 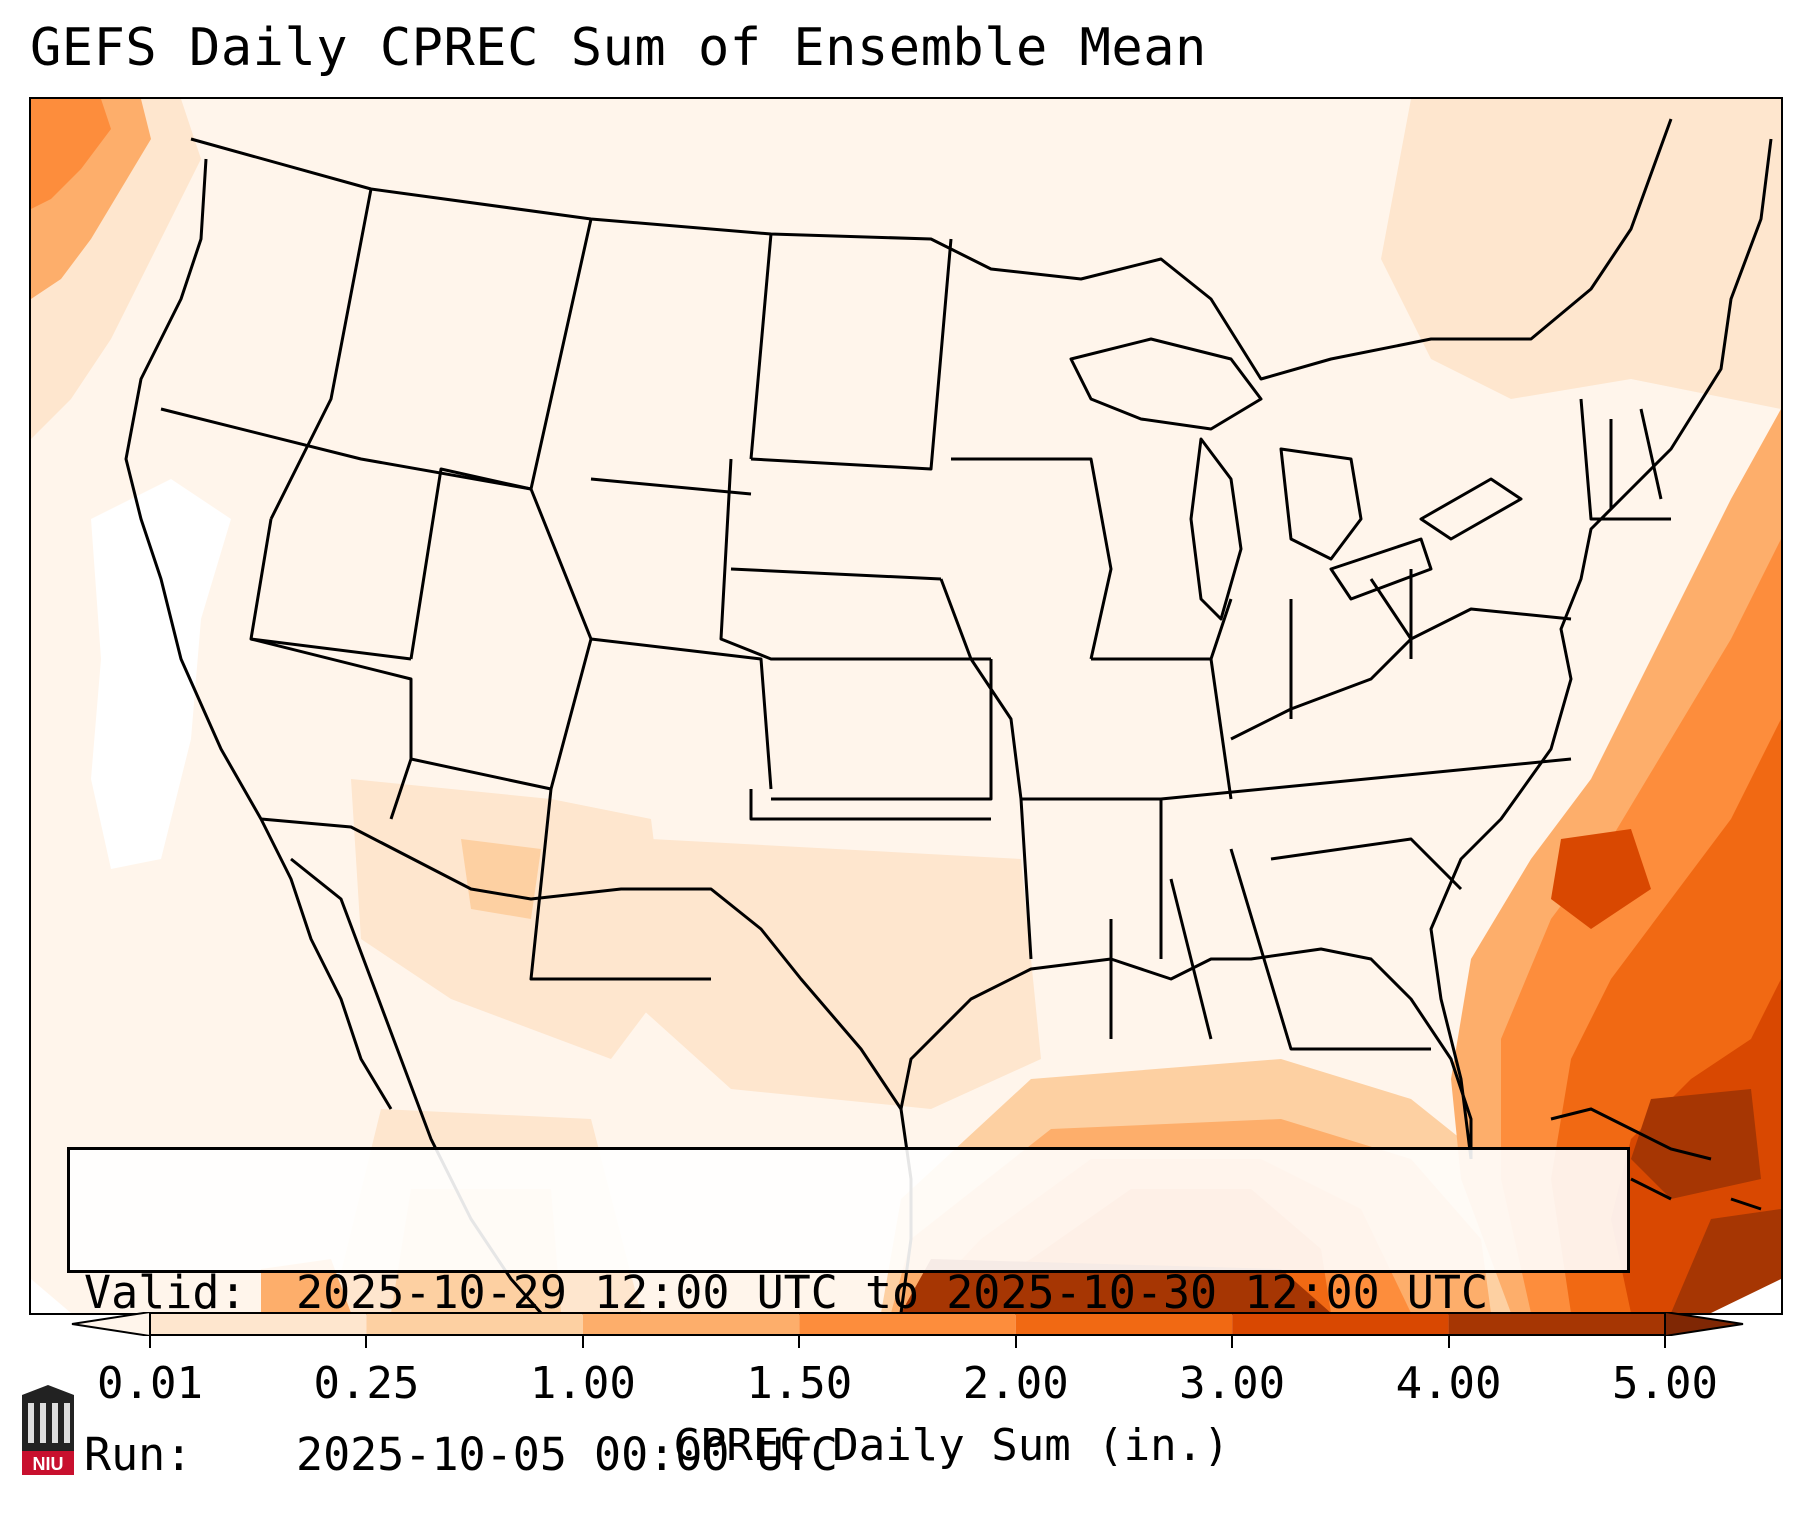 I want to click on colorbar-outline, so click(x=907, y=1324).